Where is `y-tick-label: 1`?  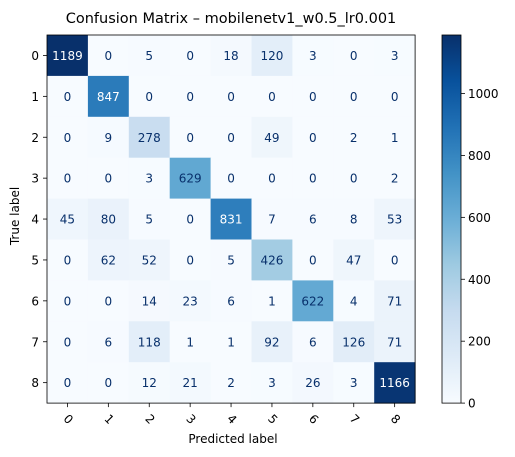 y-tick-label: 1 is located at coordinates (35, 97).